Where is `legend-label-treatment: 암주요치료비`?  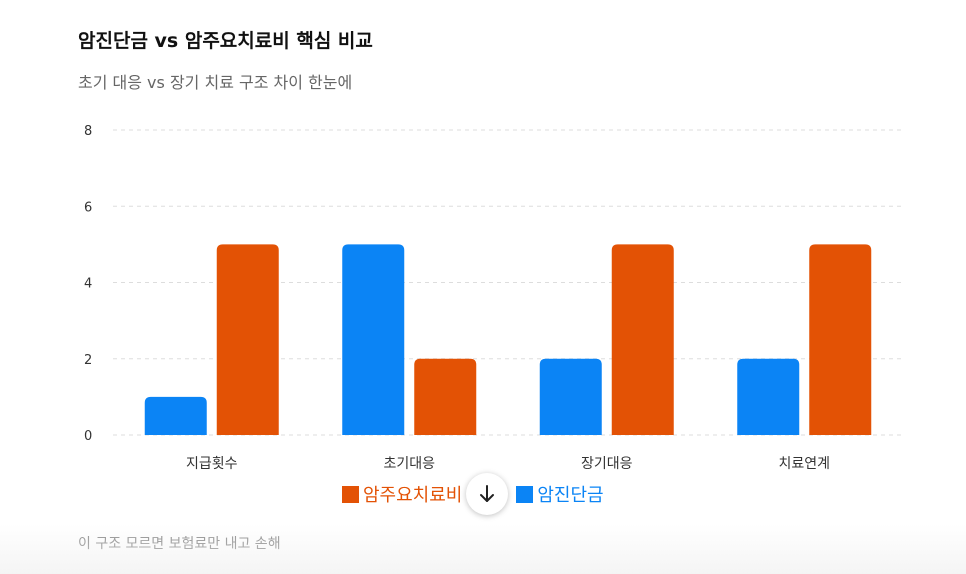 legend-label-treatment: 암주요치료비 is located at coordinates (413, 495).